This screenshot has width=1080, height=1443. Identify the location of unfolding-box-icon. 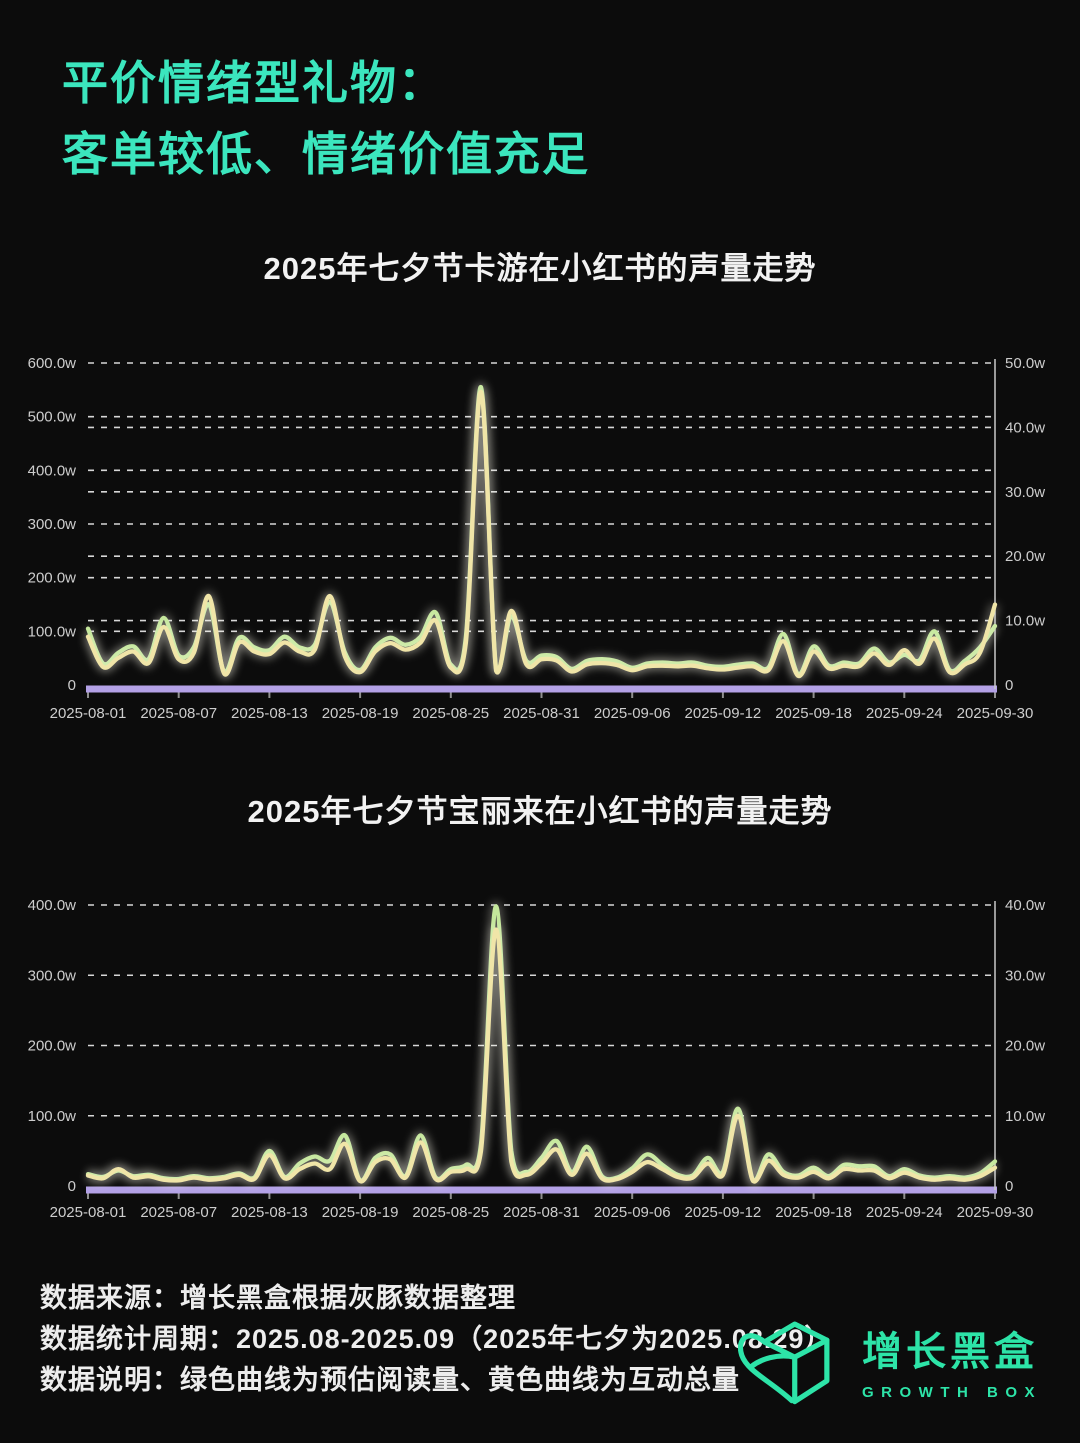
(784, 1363).